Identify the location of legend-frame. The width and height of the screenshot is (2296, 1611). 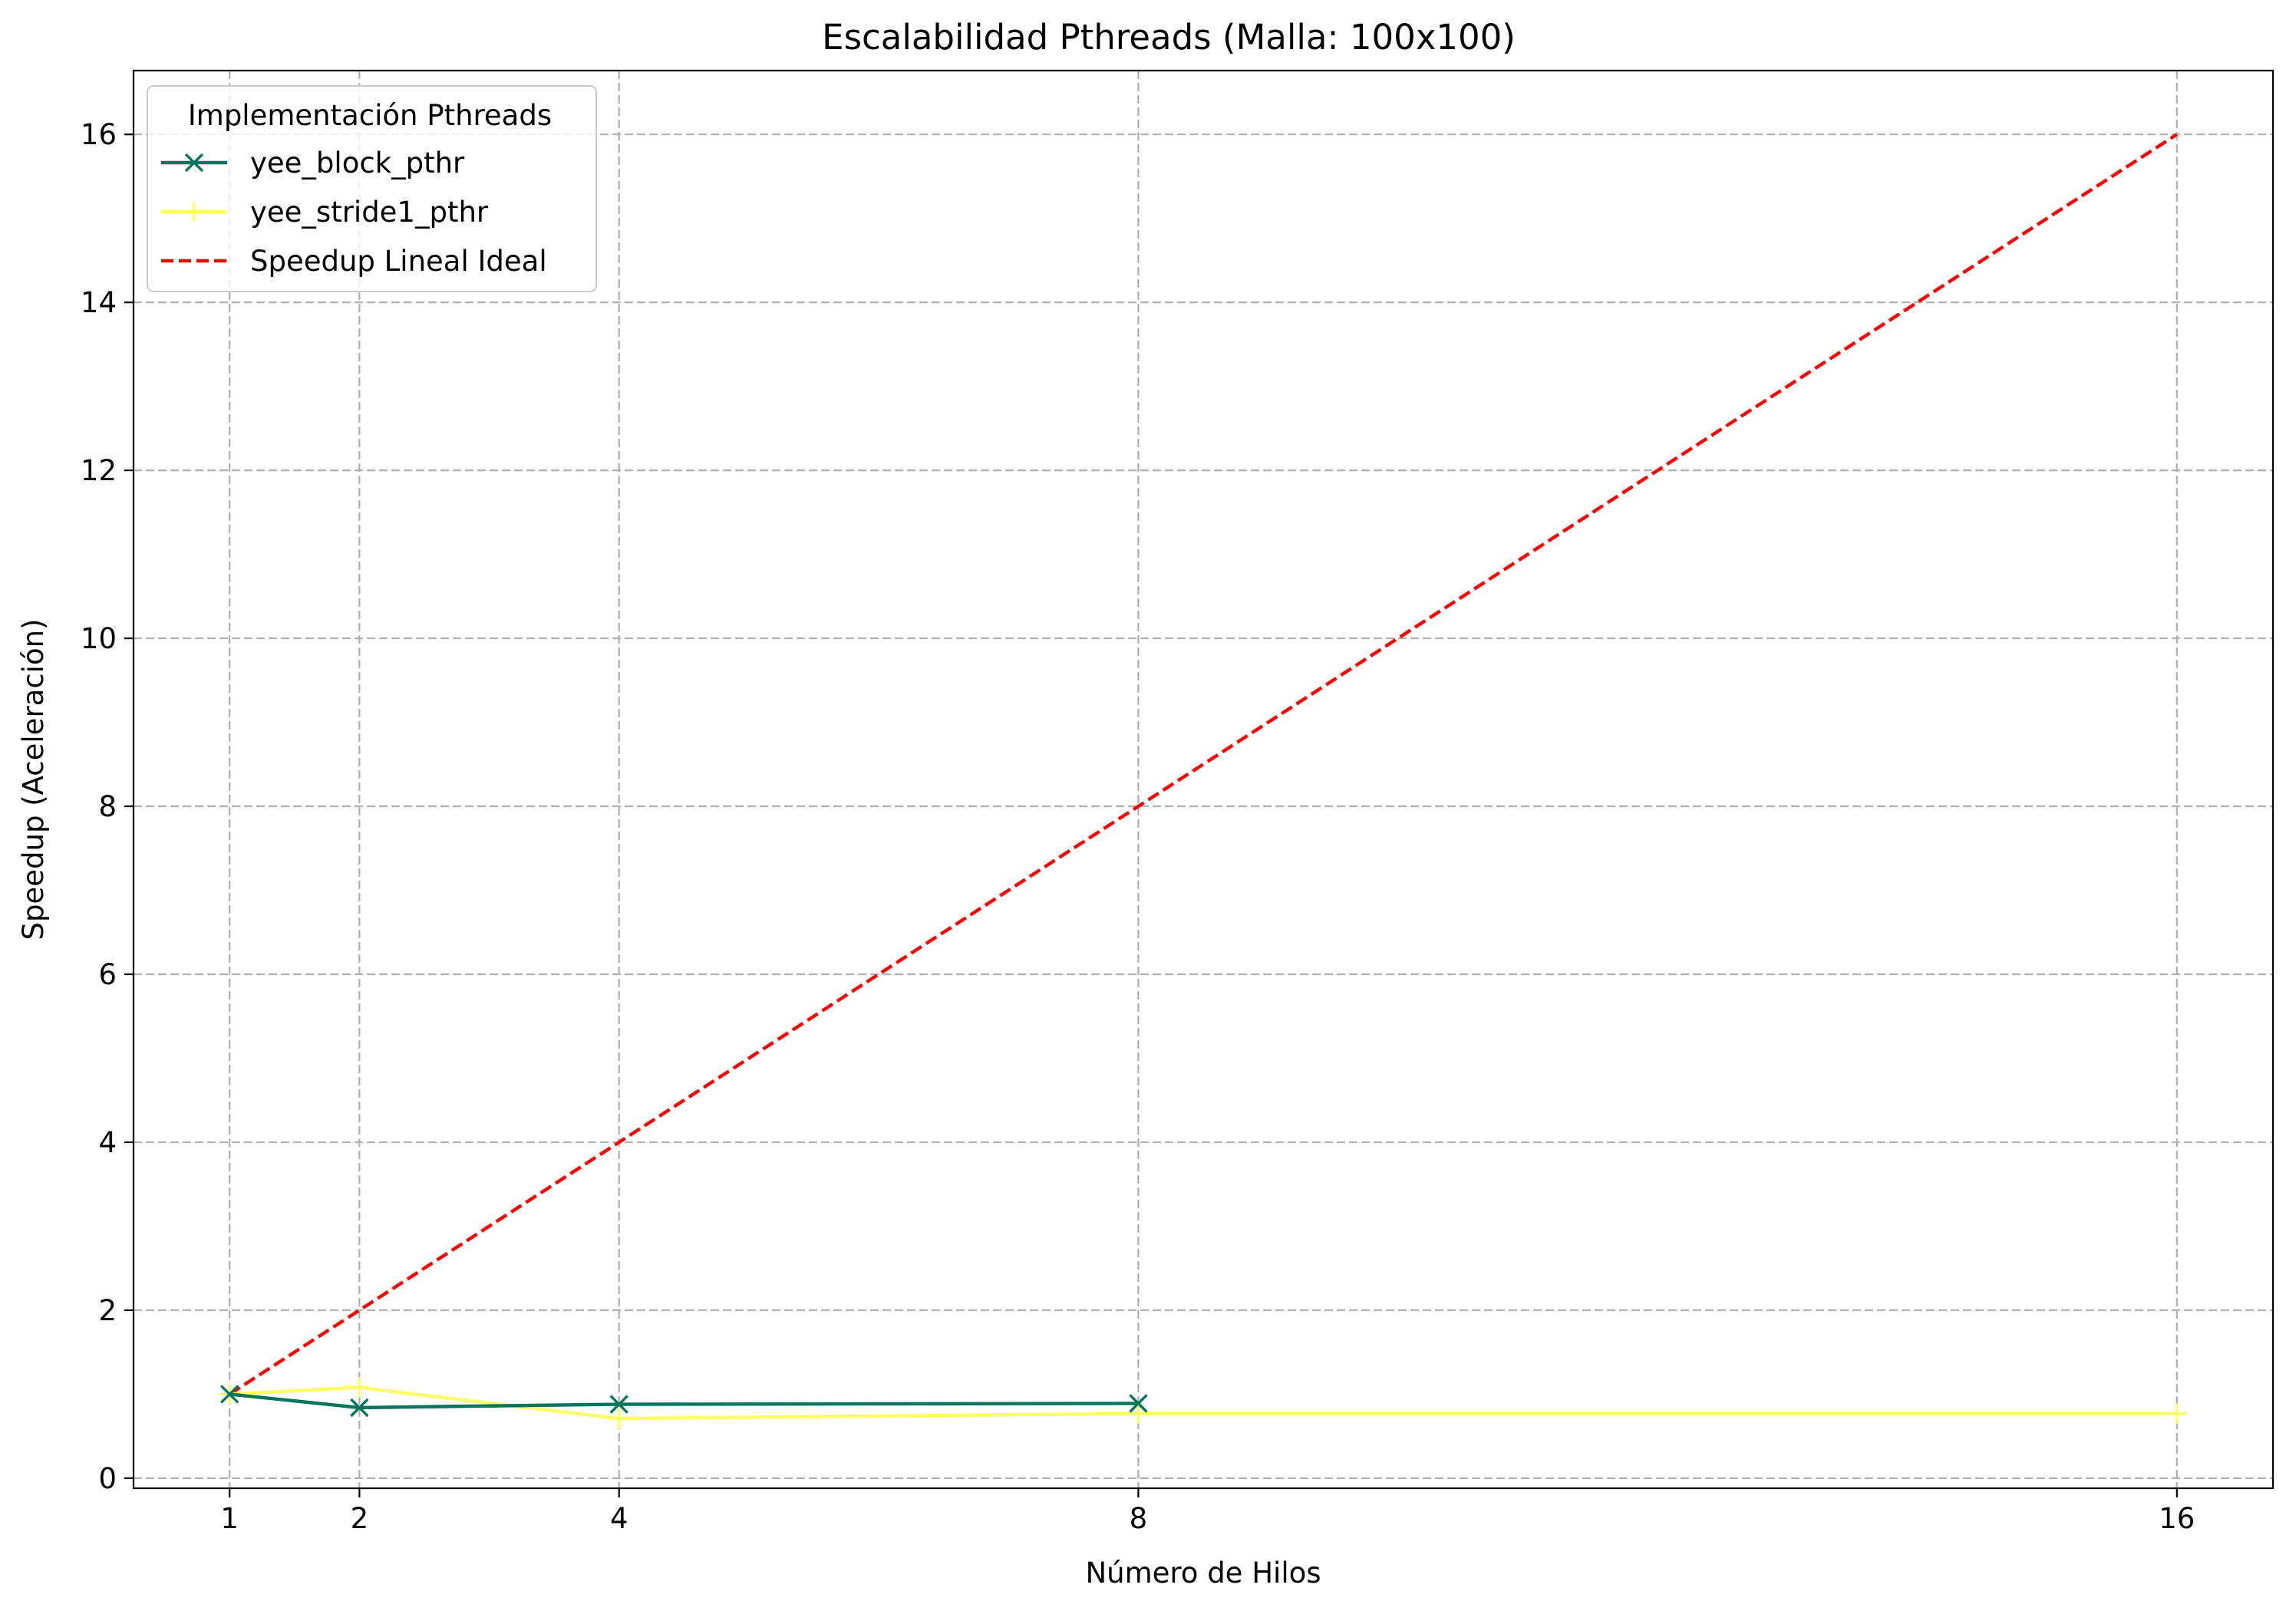
(372, 188).